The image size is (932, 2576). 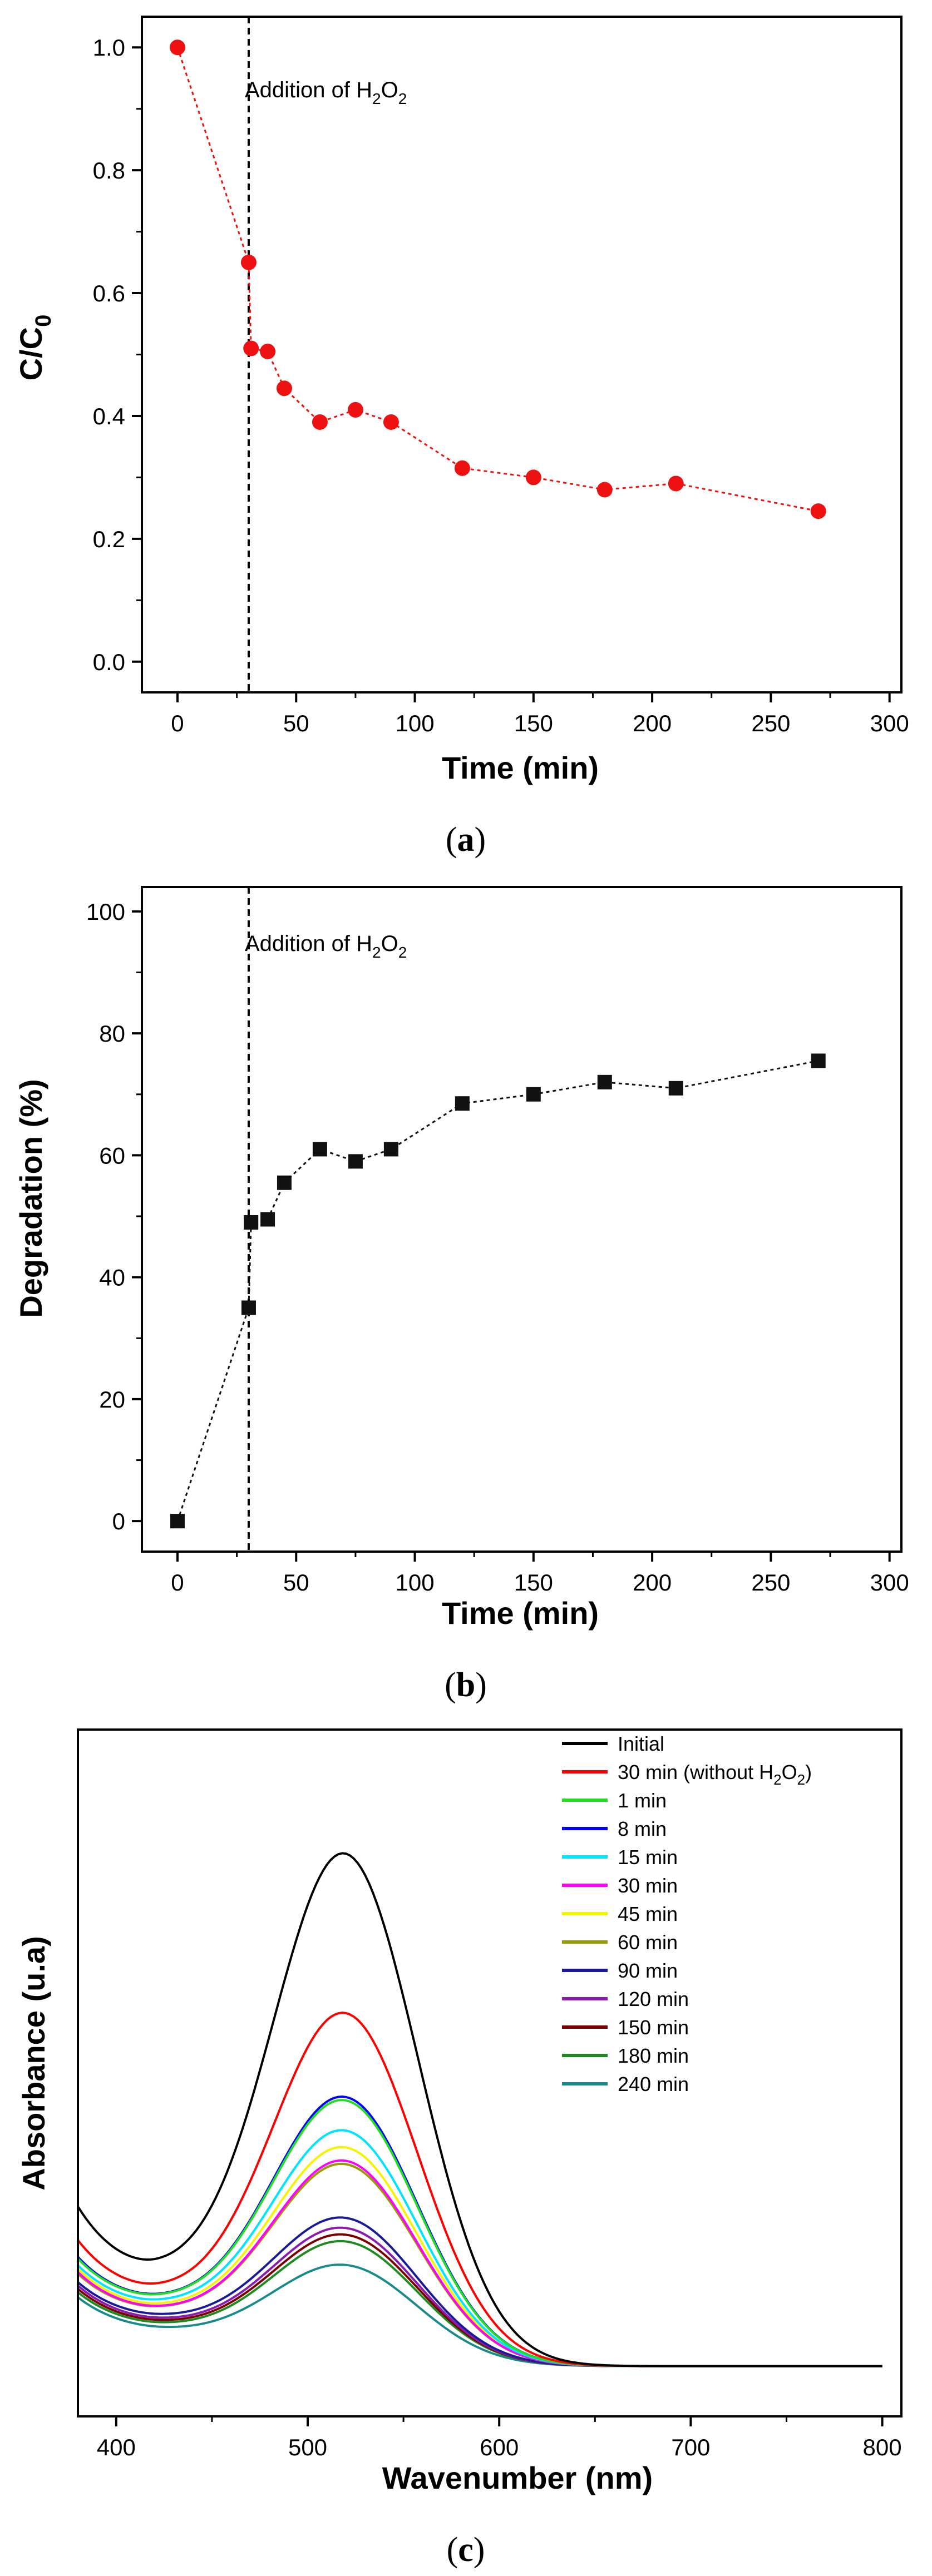 What do you see at coordinates (517, 2477) in the screenshot?
I see `panel-c-x-axis-title: Wavenumber (nm)` at bounding box center [517, 2477].